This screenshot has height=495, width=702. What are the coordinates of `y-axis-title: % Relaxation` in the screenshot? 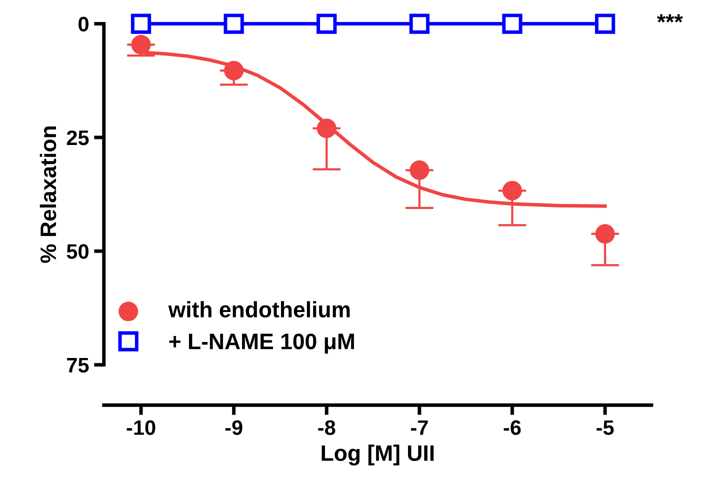 It's located at (48, 194).